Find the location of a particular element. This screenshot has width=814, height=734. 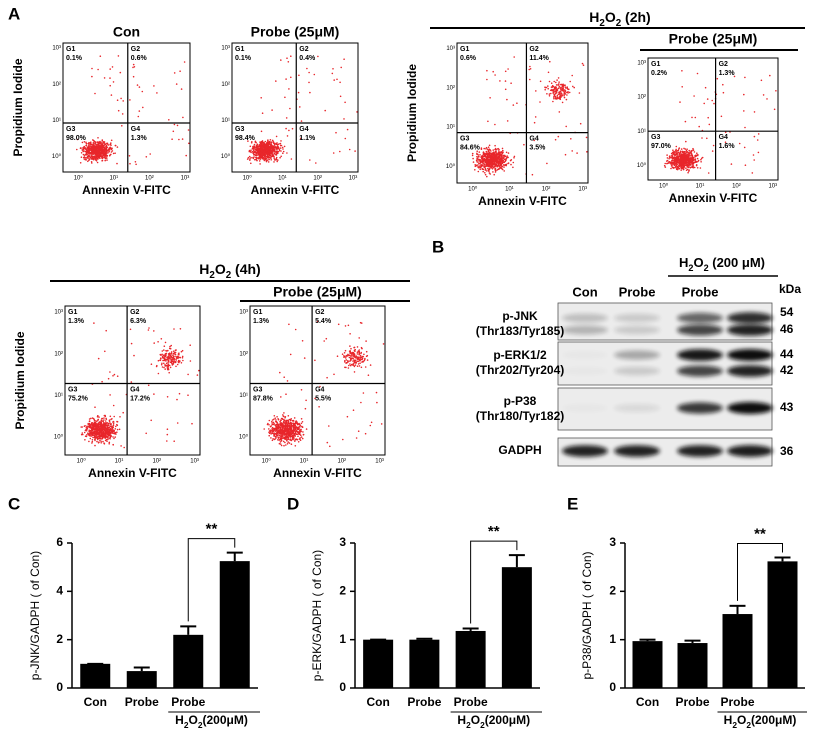

quadrant-value: 75.2% is located at coordinates (78, 398).